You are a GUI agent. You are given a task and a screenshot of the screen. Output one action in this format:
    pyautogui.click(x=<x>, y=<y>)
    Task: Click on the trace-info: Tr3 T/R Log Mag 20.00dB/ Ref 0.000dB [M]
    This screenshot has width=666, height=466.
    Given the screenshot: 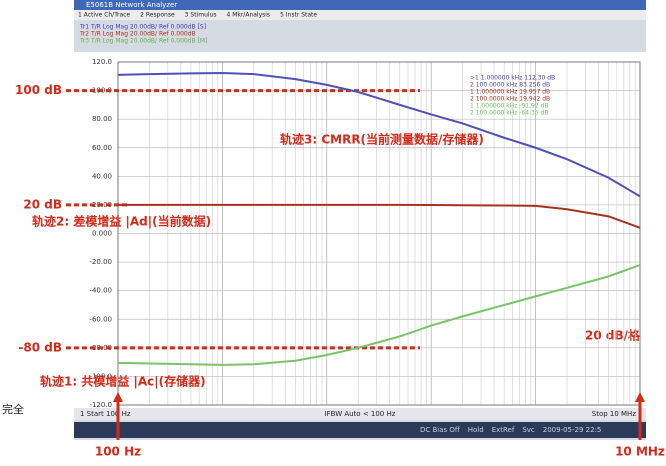 What is the action you would take?
    pyautogui.click(x=143, y=41)
    